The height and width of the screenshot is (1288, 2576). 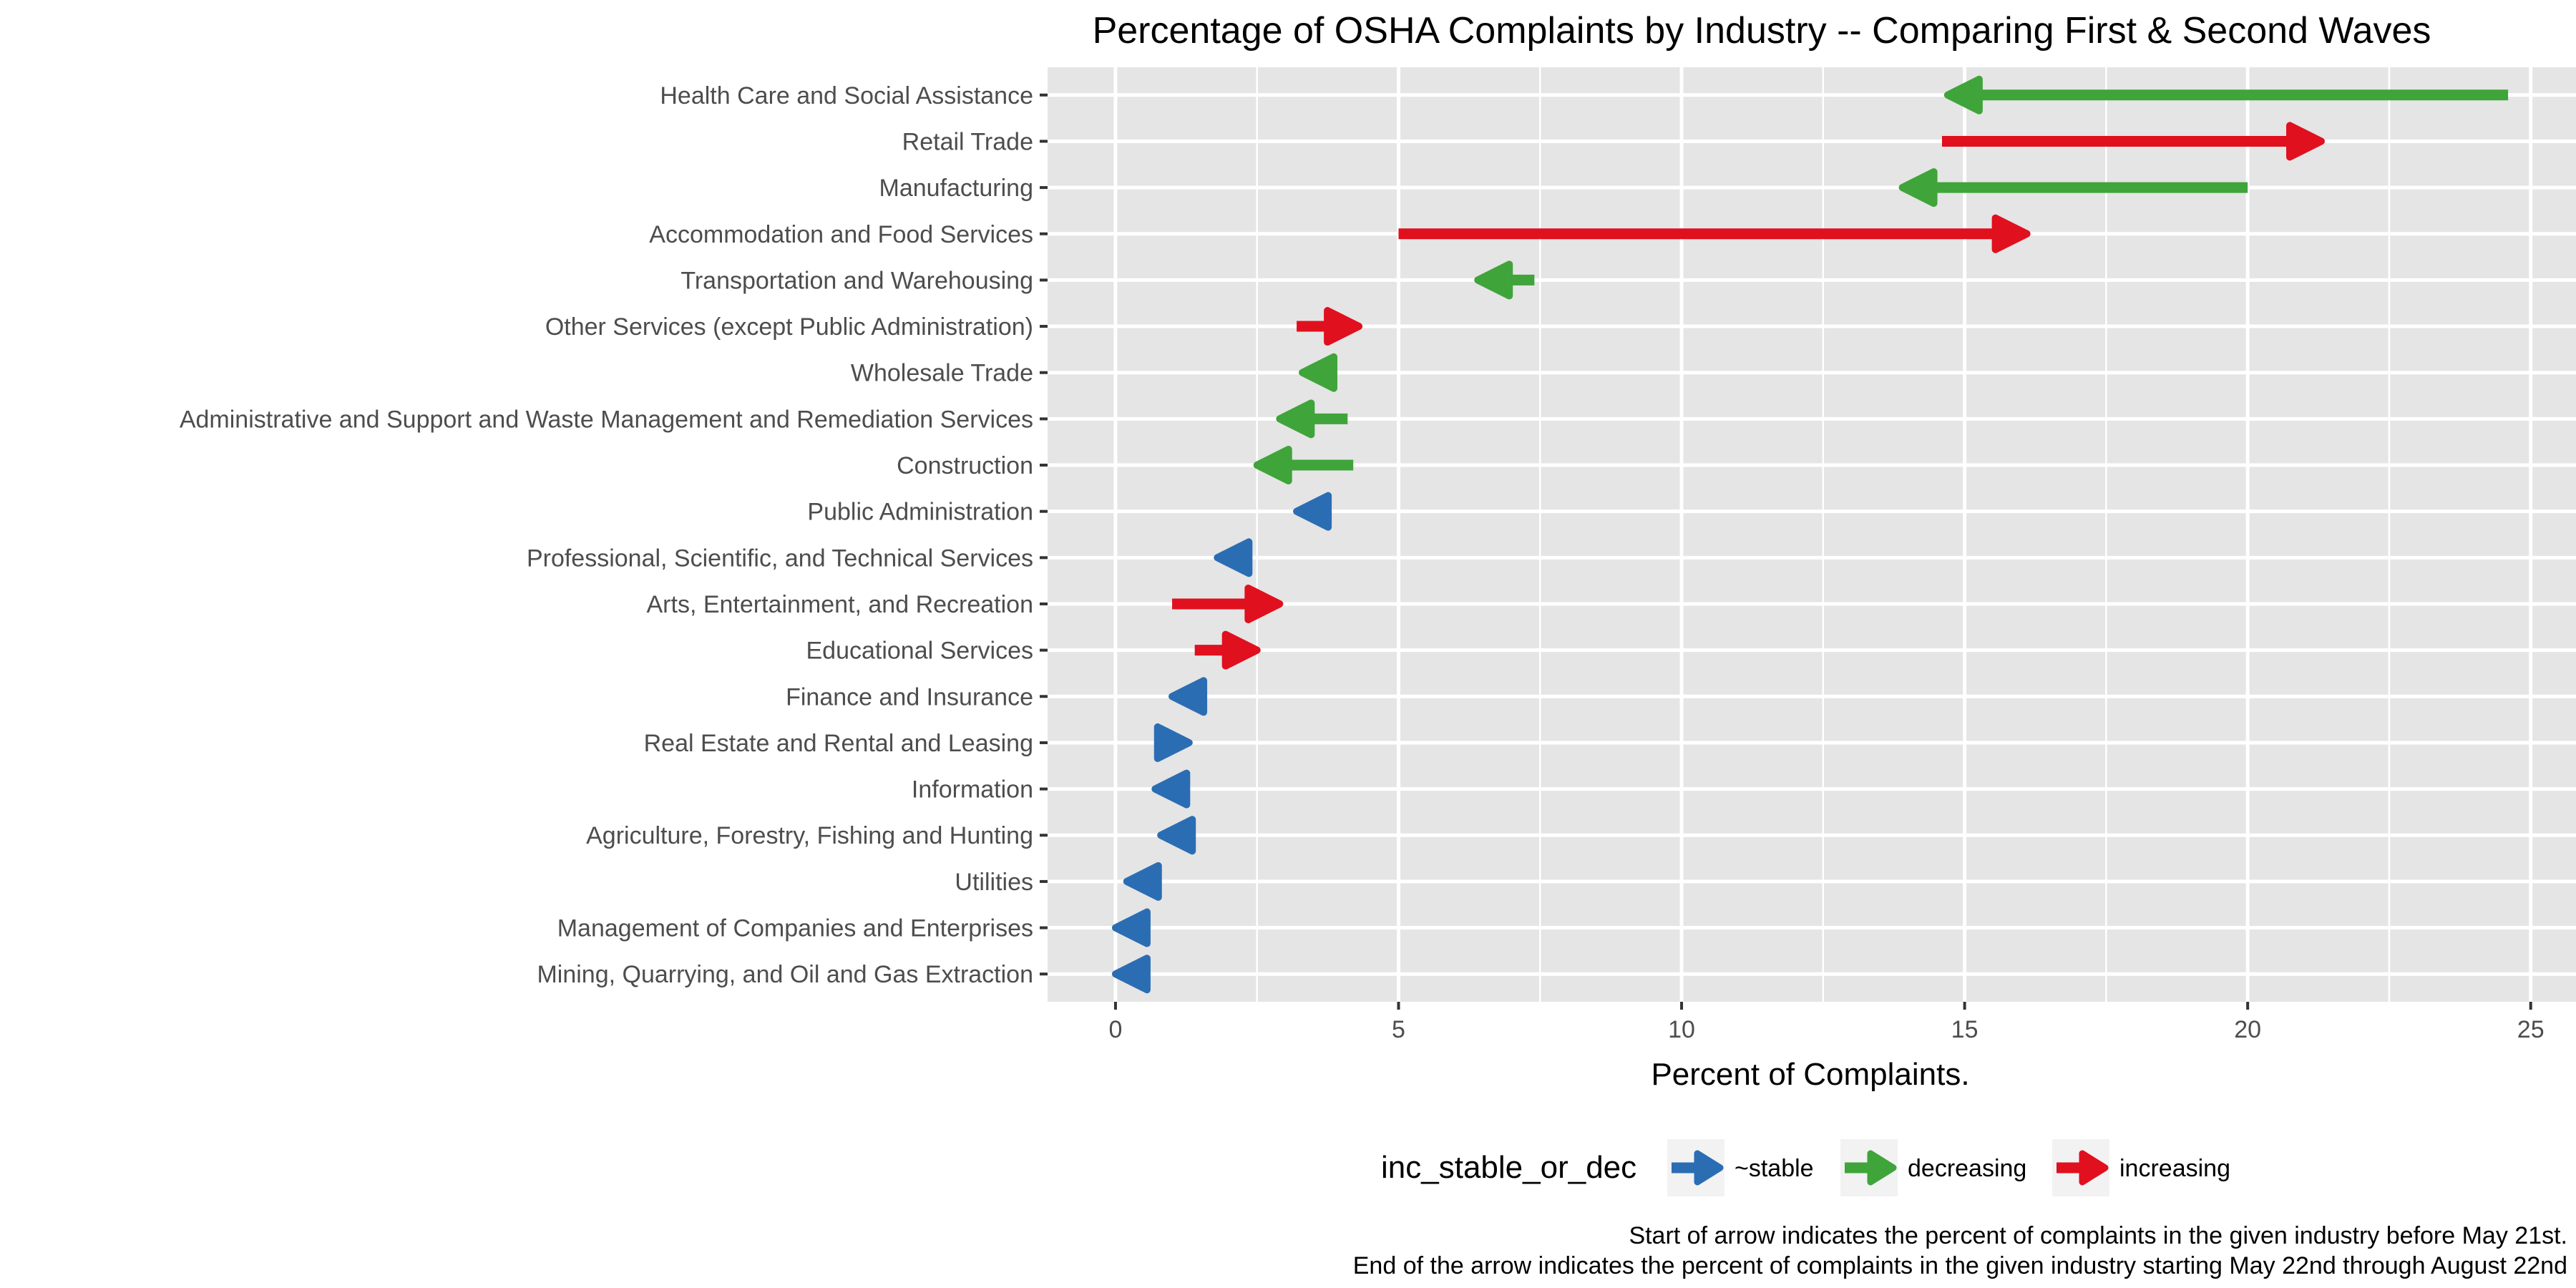 I want to click on y-tick-label: Information, so click(x=972, y=790).